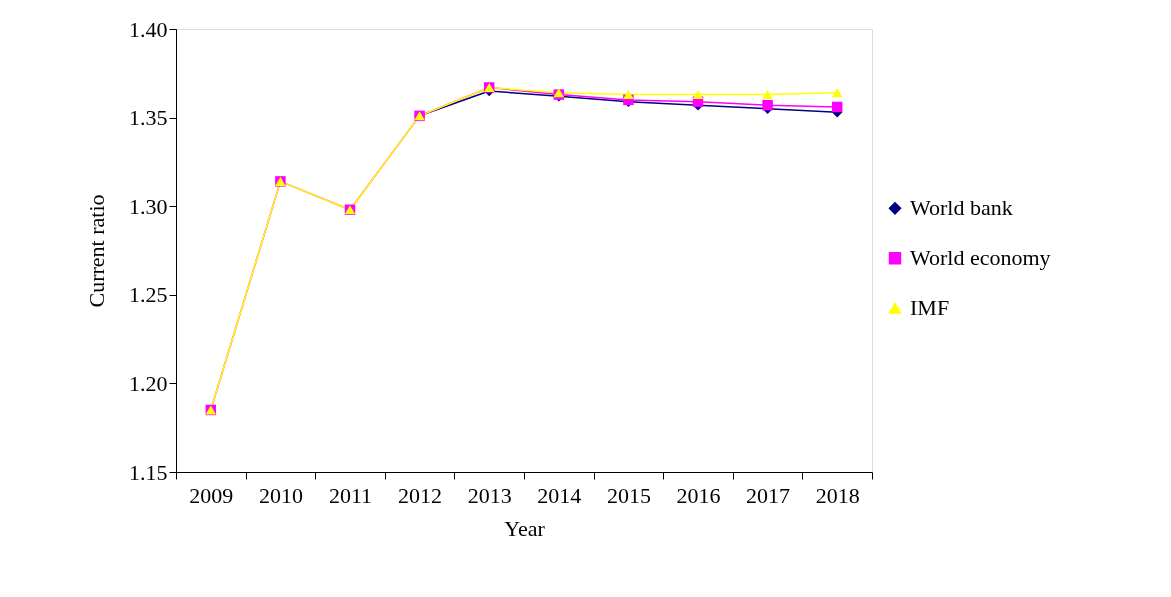 The image size is (1171, 597). What do you see at coordinates (148, 29) in the screenshot?
I see `y-tick-label: 1.40` at bounding box center [148, 29].